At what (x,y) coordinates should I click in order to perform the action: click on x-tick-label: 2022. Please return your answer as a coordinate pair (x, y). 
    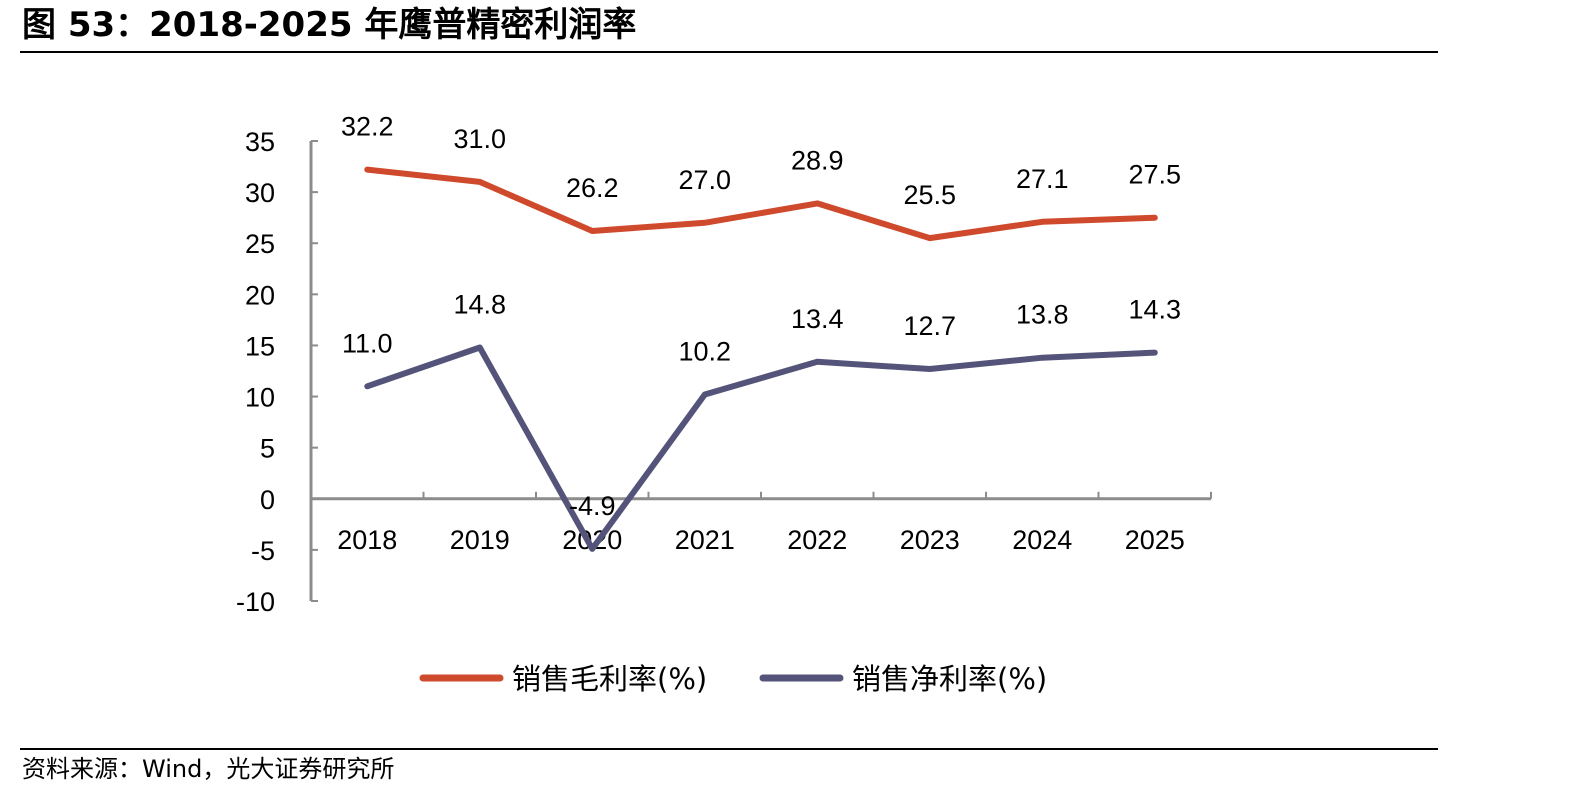
    Looking at the image, I should click on (817, 540).